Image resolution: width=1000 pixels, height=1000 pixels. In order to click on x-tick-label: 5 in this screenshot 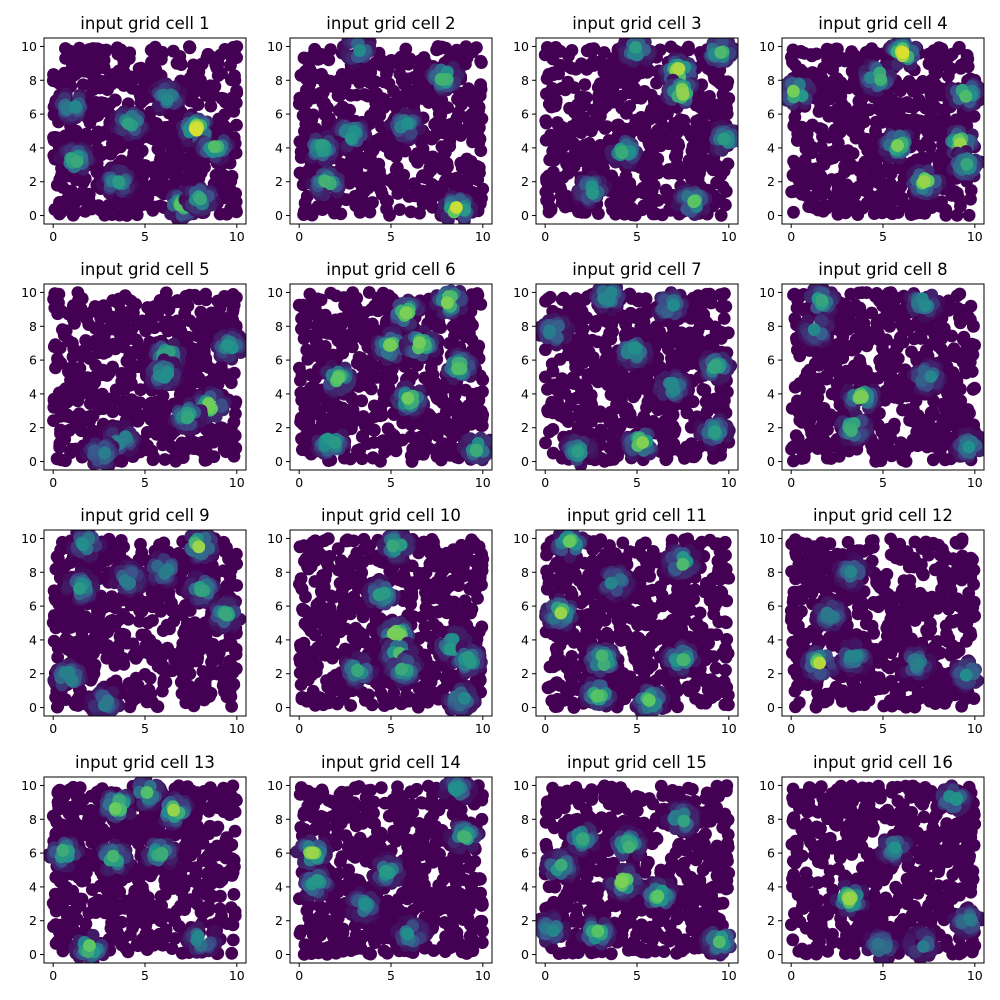, I will do `click(145, 482)`.